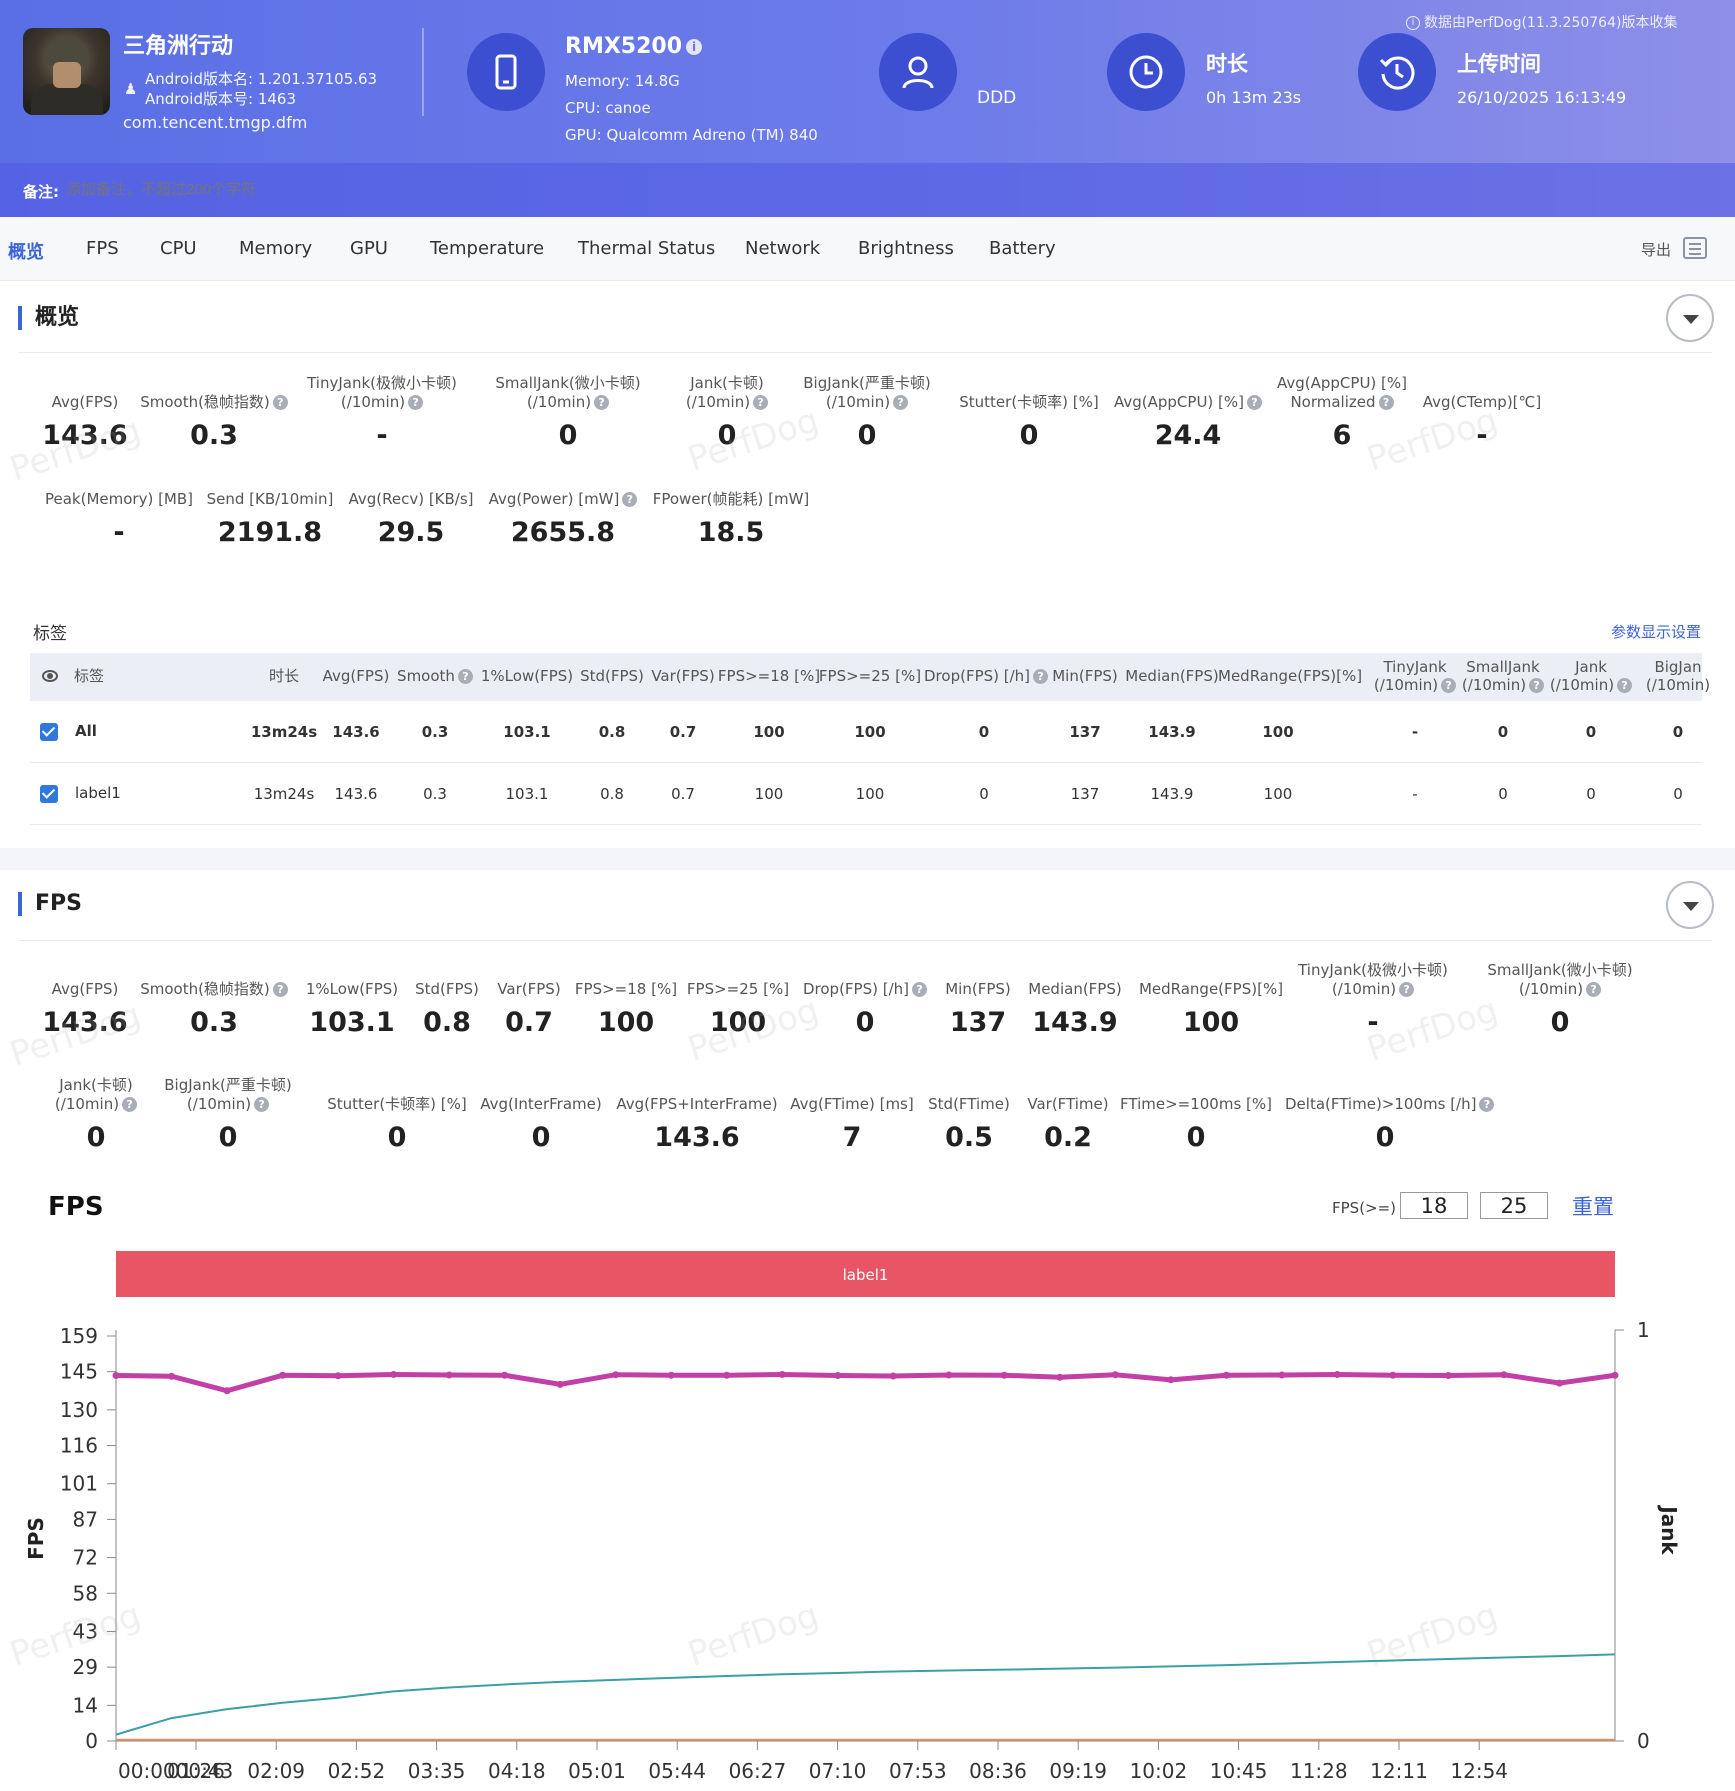 The width and height of the screenshot is (1735, 1791). Describe the element at coordinates (1022, 248) in the screenshot. I see `tab-battery: Battery` at that location.